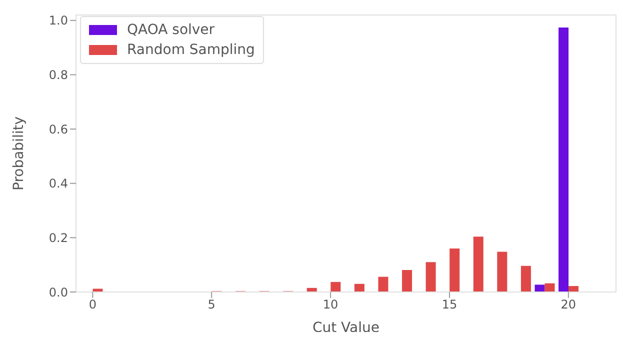 This screenshot has height=340, width=627. I want to click on x-tick-label: 5, so click(212, 305).